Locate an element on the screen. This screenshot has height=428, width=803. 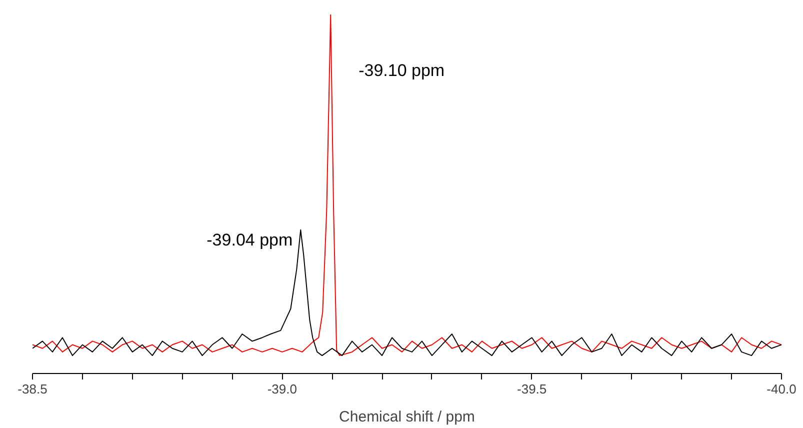
x-tick-label: -38.5 is located at coordinates (33, 389).